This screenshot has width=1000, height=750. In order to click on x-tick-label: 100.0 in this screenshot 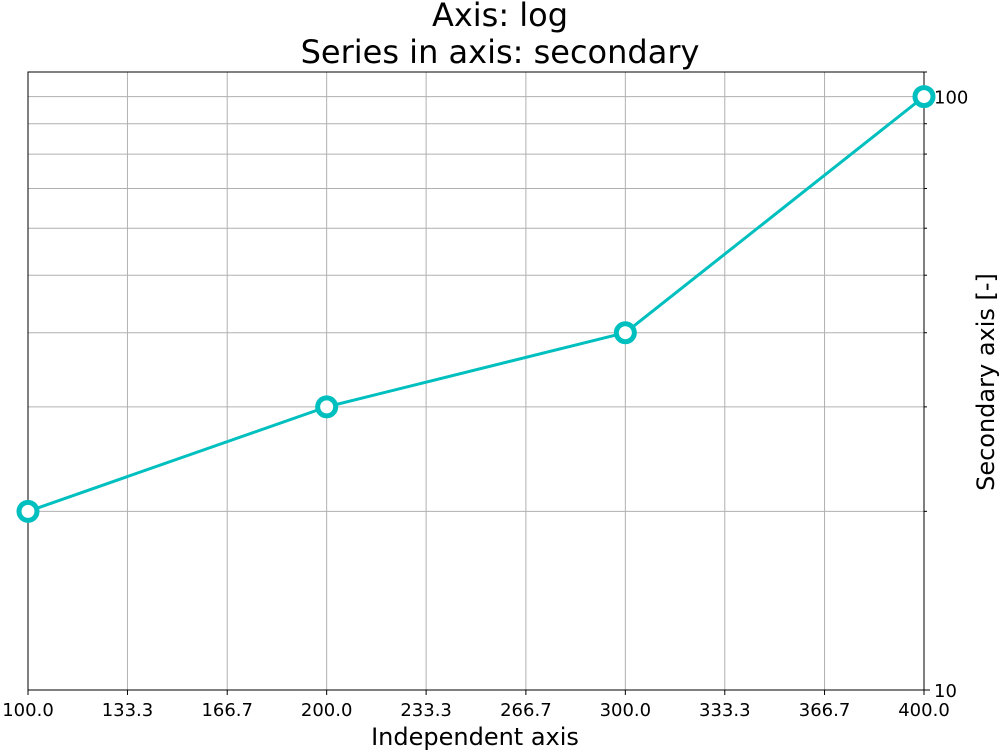, I will do `click(28, 710)`.